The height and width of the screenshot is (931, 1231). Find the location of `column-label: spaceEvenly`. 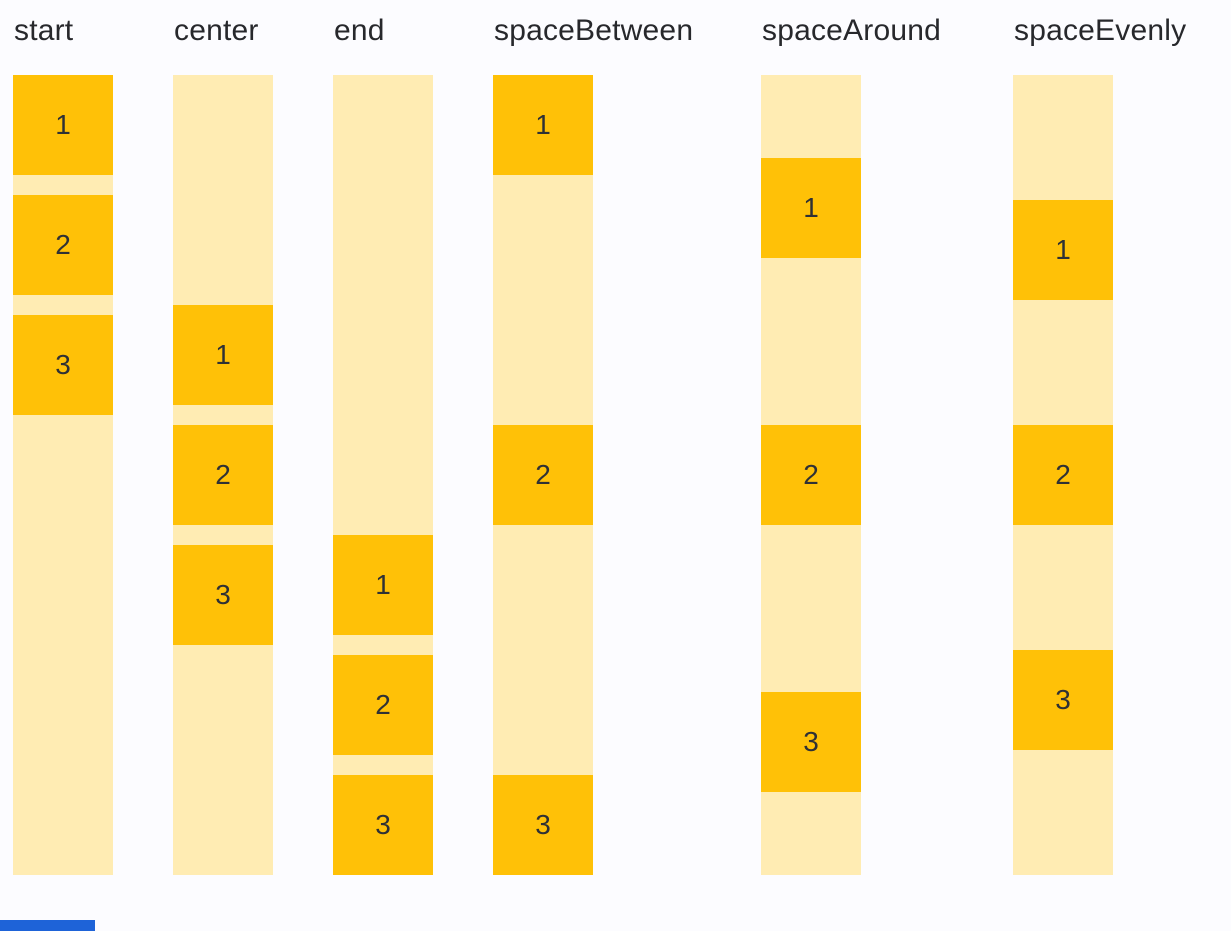

column-label: spaceEvenly is located at coordinates (1100, 30).